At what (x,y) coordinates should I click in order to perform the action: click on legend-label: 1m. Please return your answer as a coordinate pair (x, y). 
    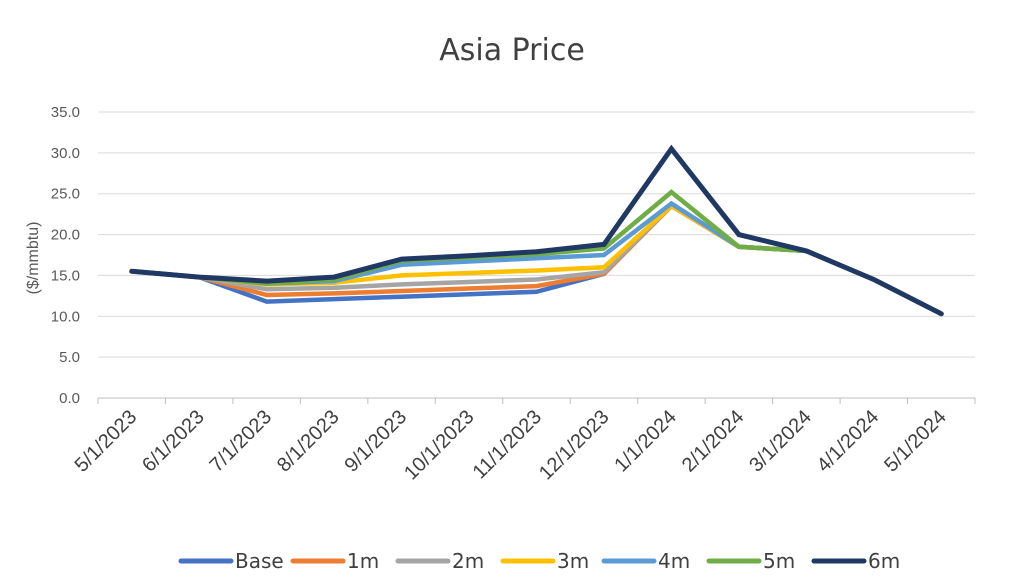
    Looking at the image, I should click on (363, 561).